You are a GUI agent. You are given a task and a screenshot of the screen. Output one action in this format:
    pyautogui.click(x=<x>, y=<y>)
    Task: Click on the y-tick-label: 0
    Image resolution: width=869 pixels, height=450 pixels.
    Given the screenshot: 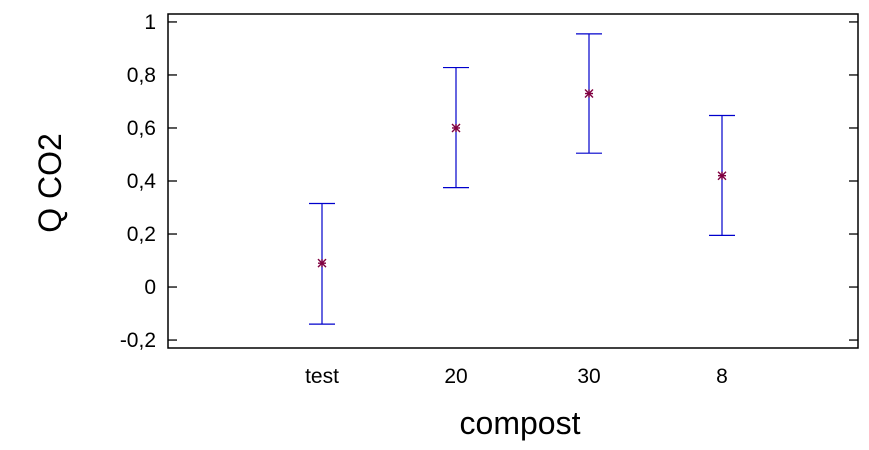 What is the action you would take?
    pyautogui.click(x=150, y=287)
    